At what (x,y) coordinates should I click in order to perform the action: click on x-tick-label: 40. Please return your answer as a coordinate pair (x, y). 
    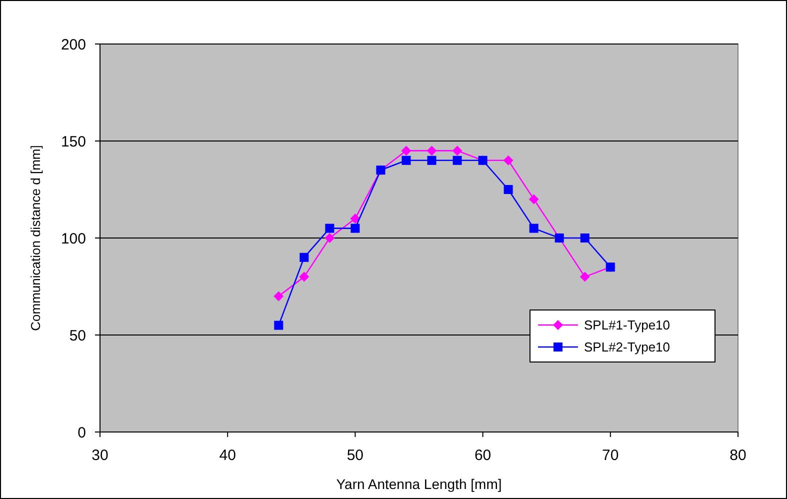
    Looking at the image, I should click on (227, 455).